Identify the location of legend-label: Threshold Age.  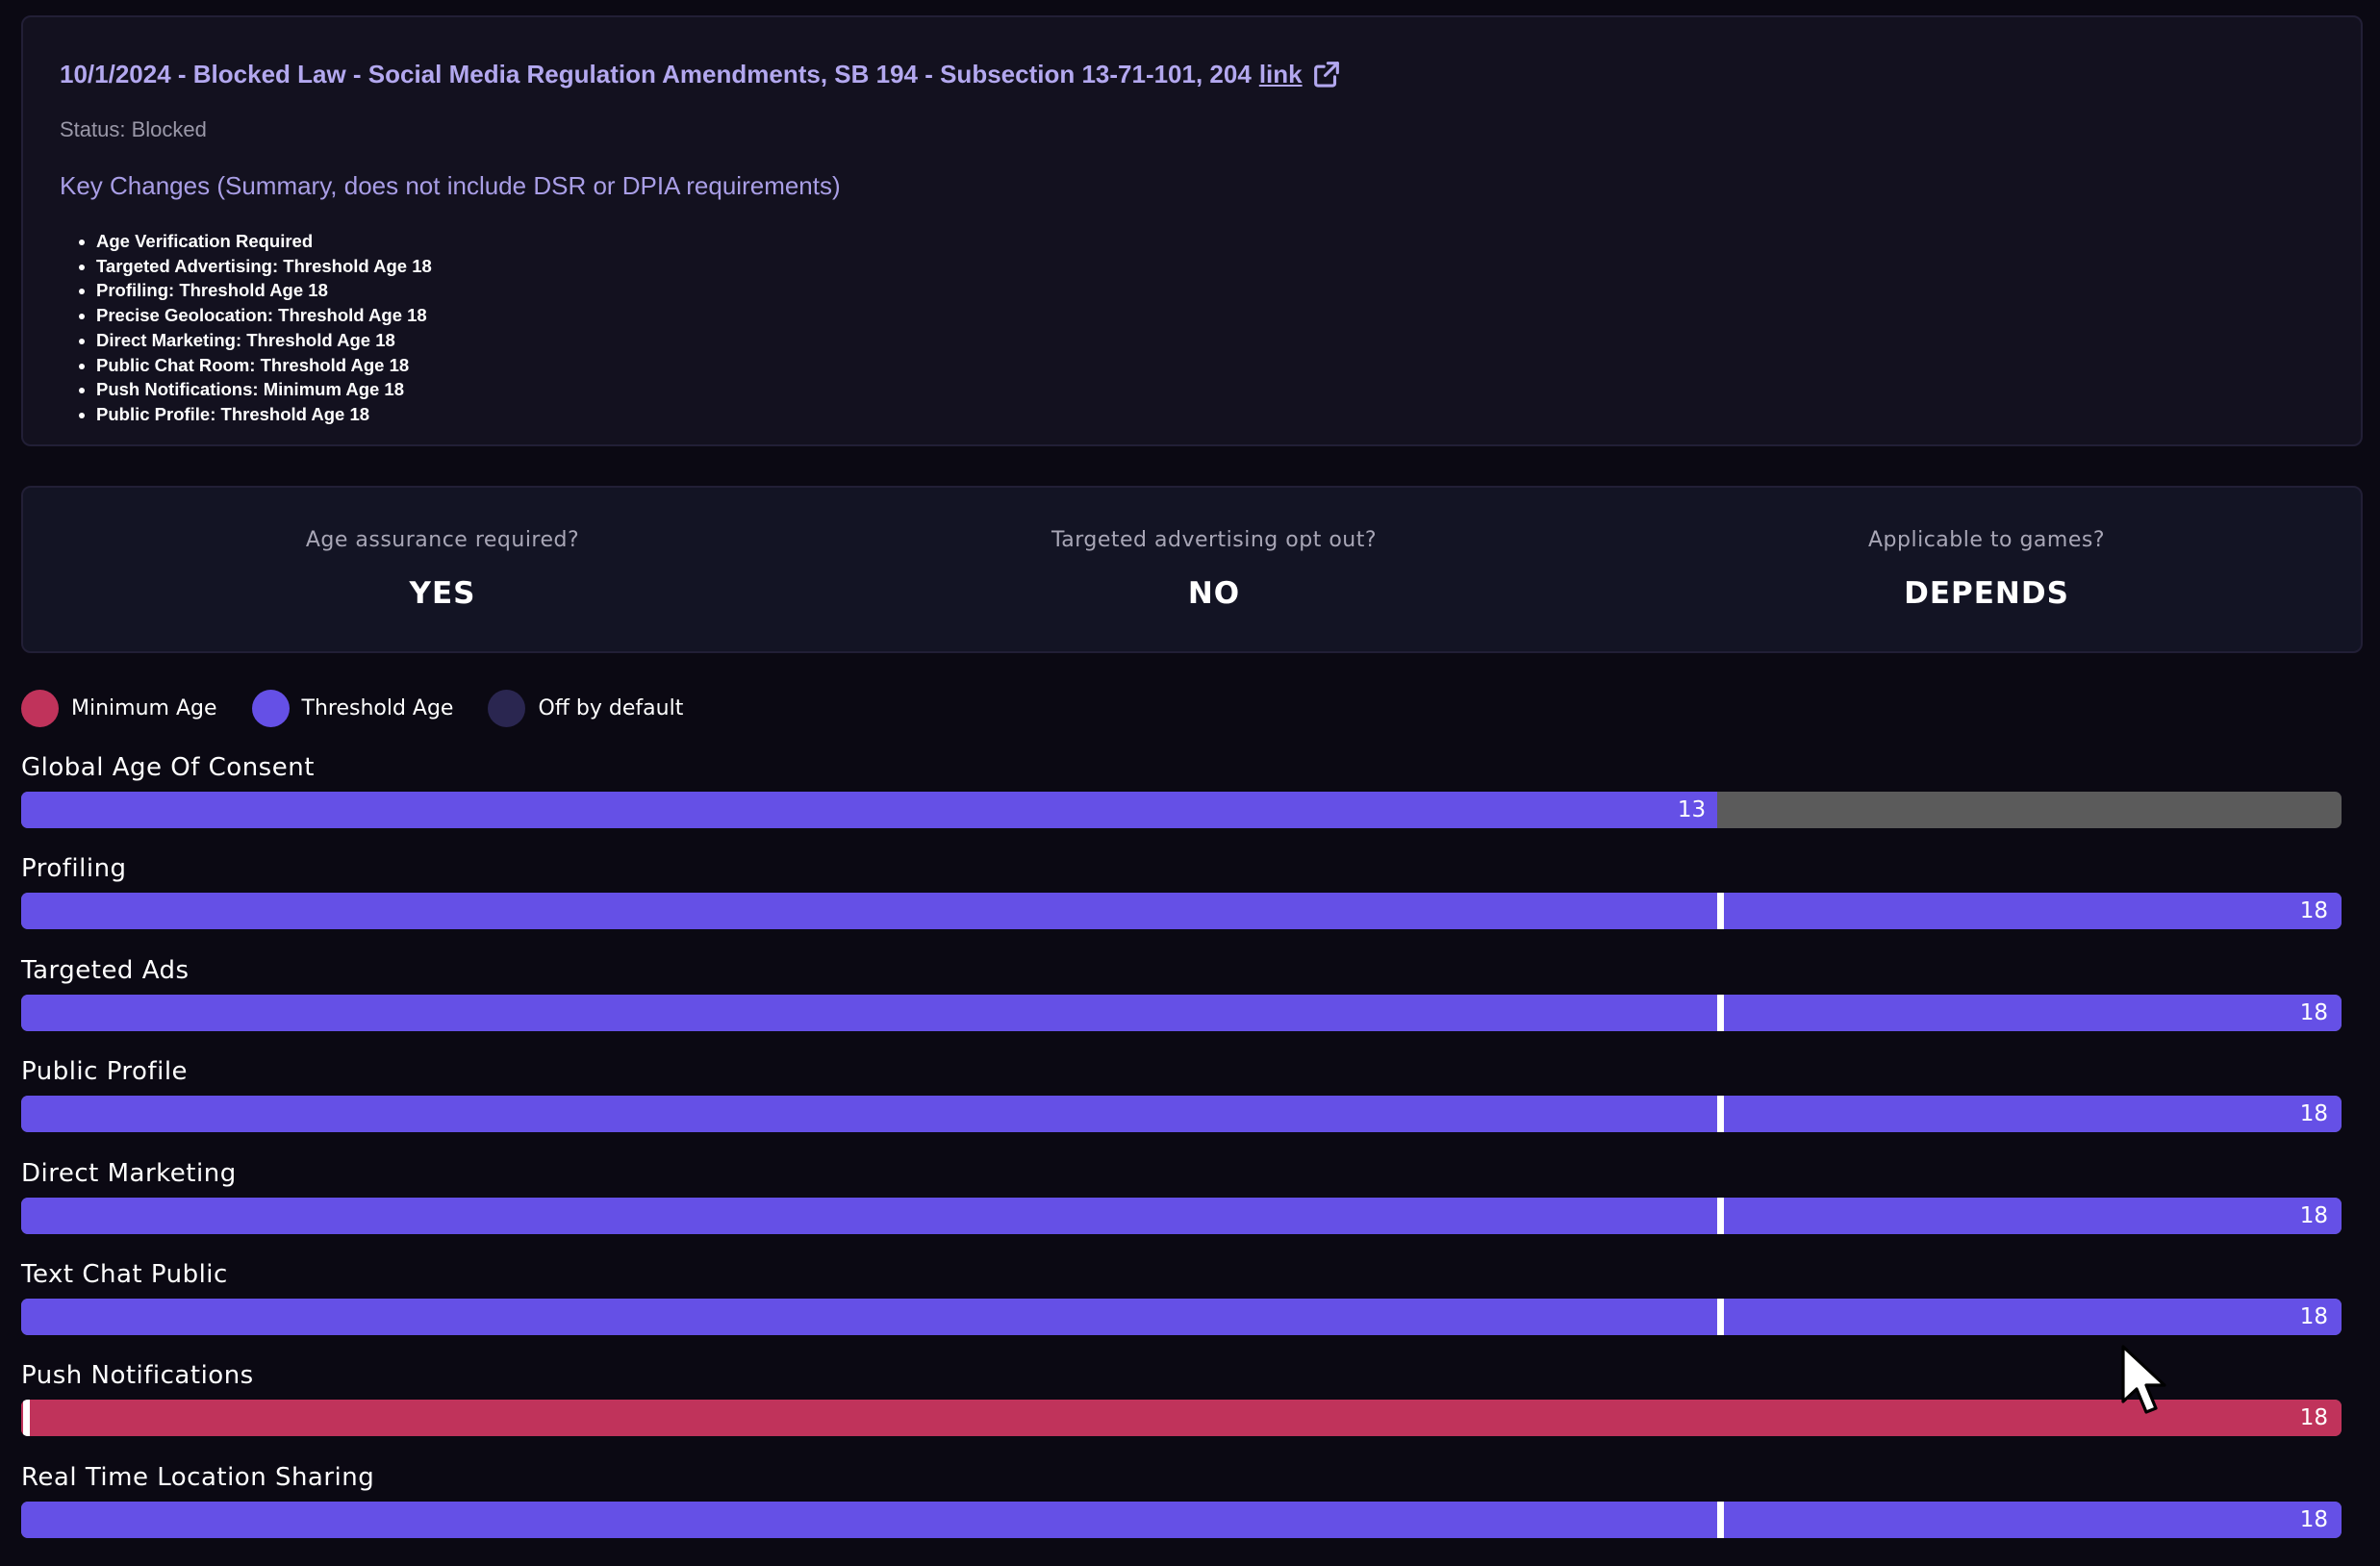
(378, 707).